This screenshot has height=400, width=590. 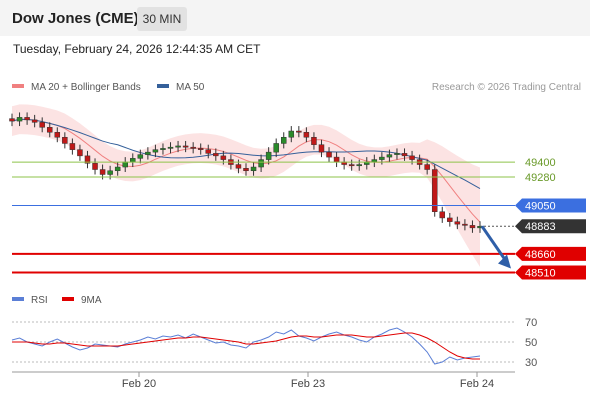 I want to click on x-tick-1: Feb 23, so click(x=308, y=384).